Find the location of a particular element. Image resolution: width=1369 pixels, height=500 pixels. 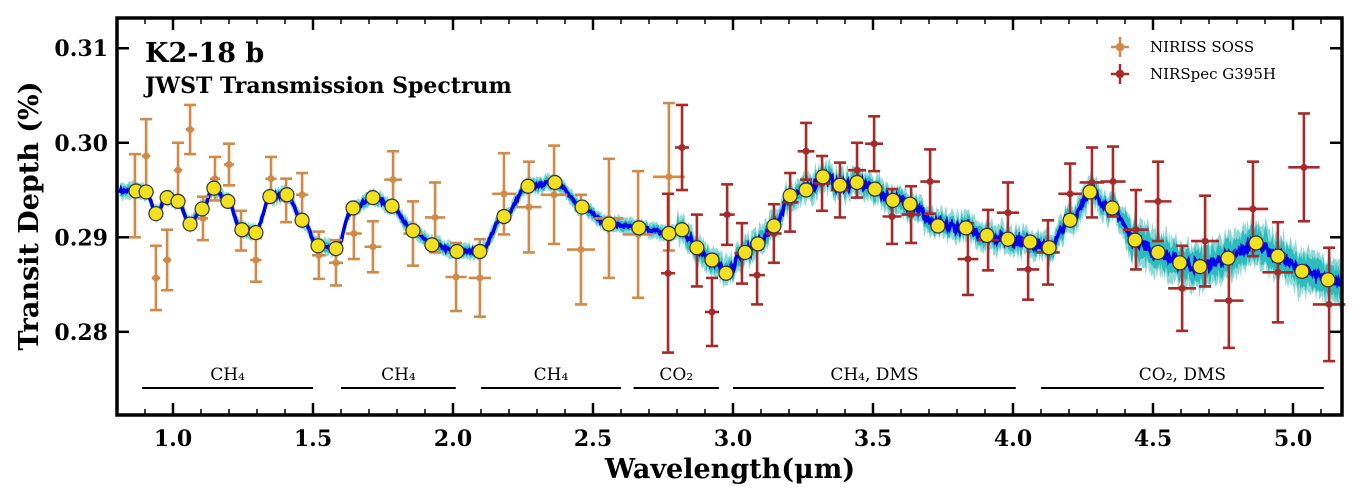

x-tick-label: 3.0 is located at coordinates (733, 439).